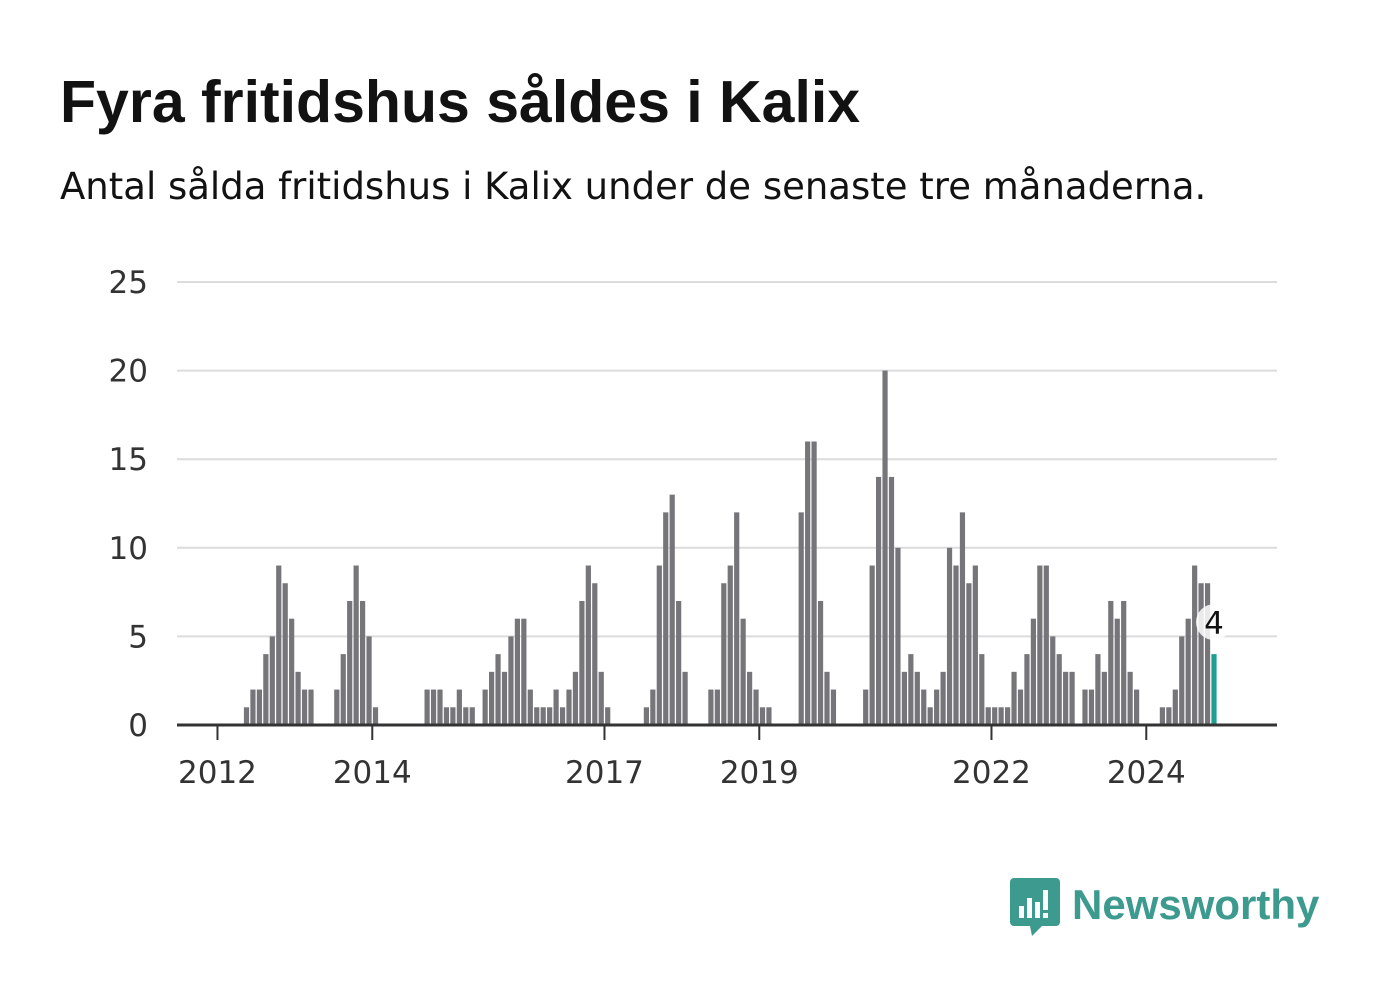 The width and height of the screenshot is (1382, 999). What do you see at coordinates (759, 773) in the screenshot?
I see `x-tick-label: 2019` at bounding box center [759, 773].